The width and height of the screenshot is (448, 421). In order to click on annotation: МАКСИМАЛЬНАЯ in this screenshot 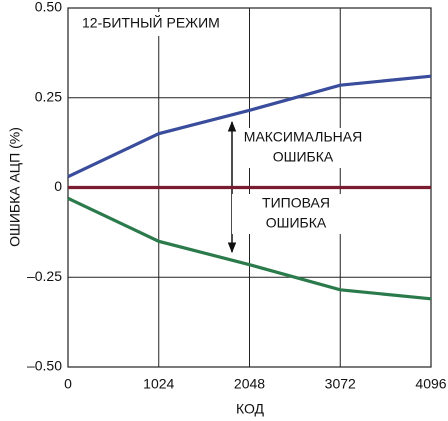, I will do `click(303, 137)`.